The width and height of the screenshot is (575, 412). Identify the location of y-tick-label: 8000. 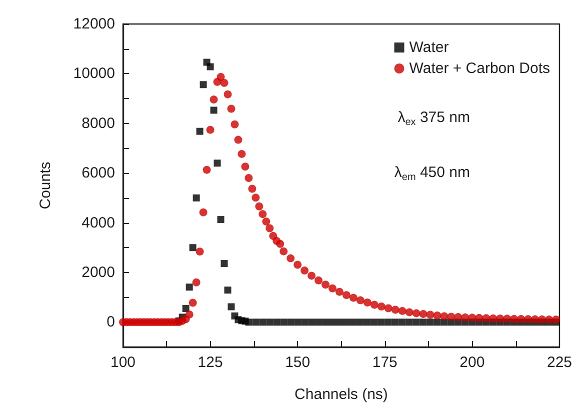
(98, 123).